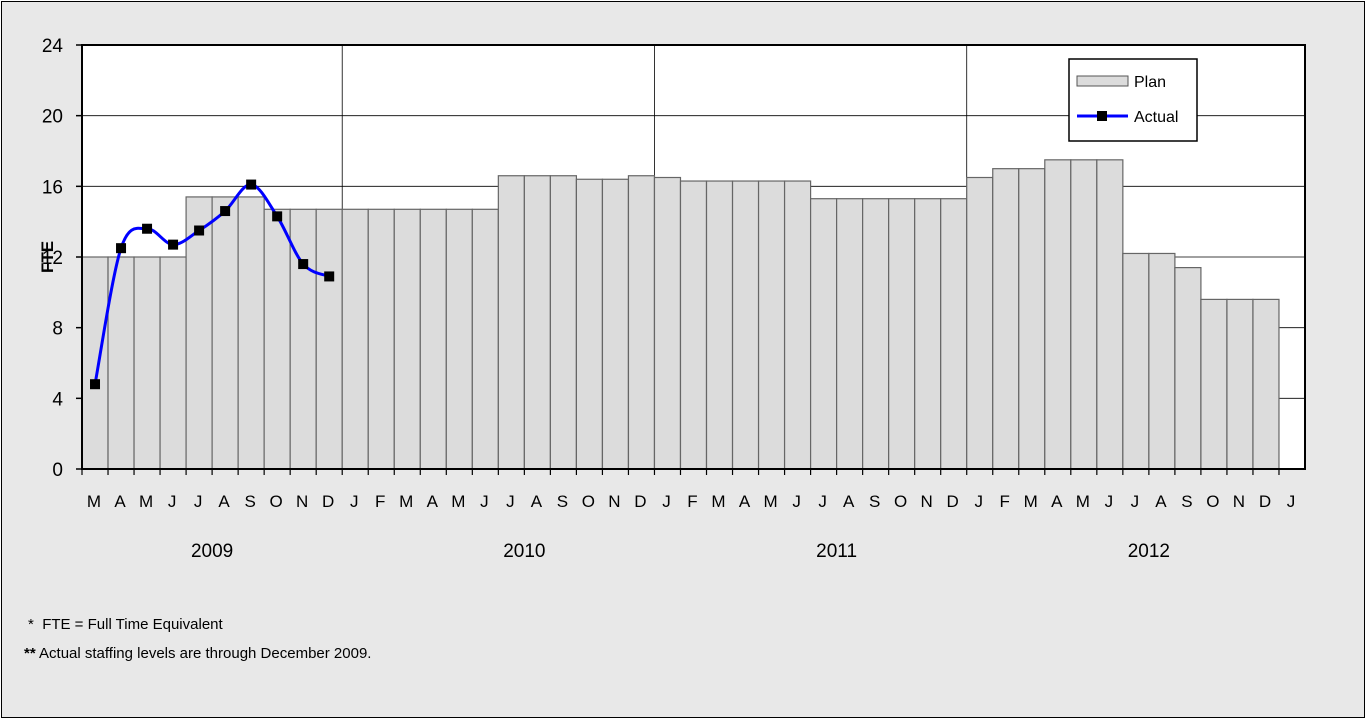 This screenshot has width=1366, height=719. I want to click on y-tick-label: 12, so click(52, 258).